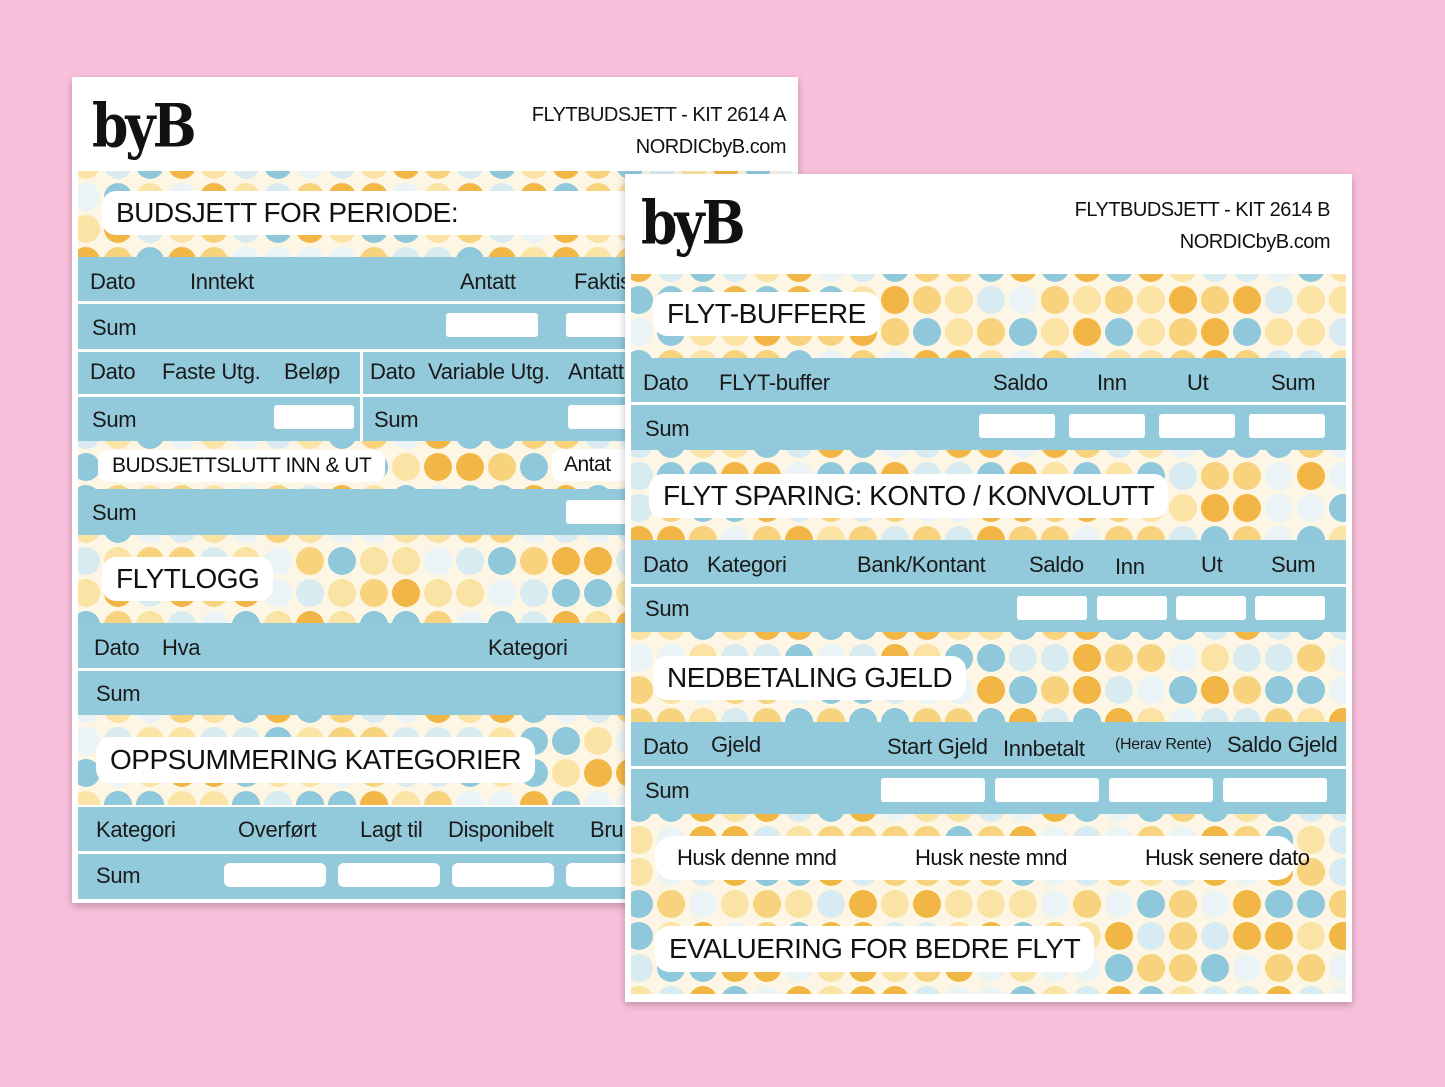 This screenshot has height=1087, width=1445. I want to click on sum-field-start-gjeld, so click(933, 790).